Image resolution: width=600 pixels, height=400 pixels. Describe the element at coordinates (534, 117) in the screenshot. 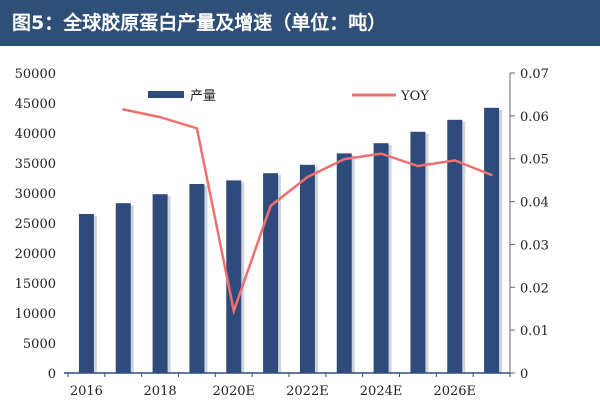

I see `right-axis-tick-label: 0.06` at that location.